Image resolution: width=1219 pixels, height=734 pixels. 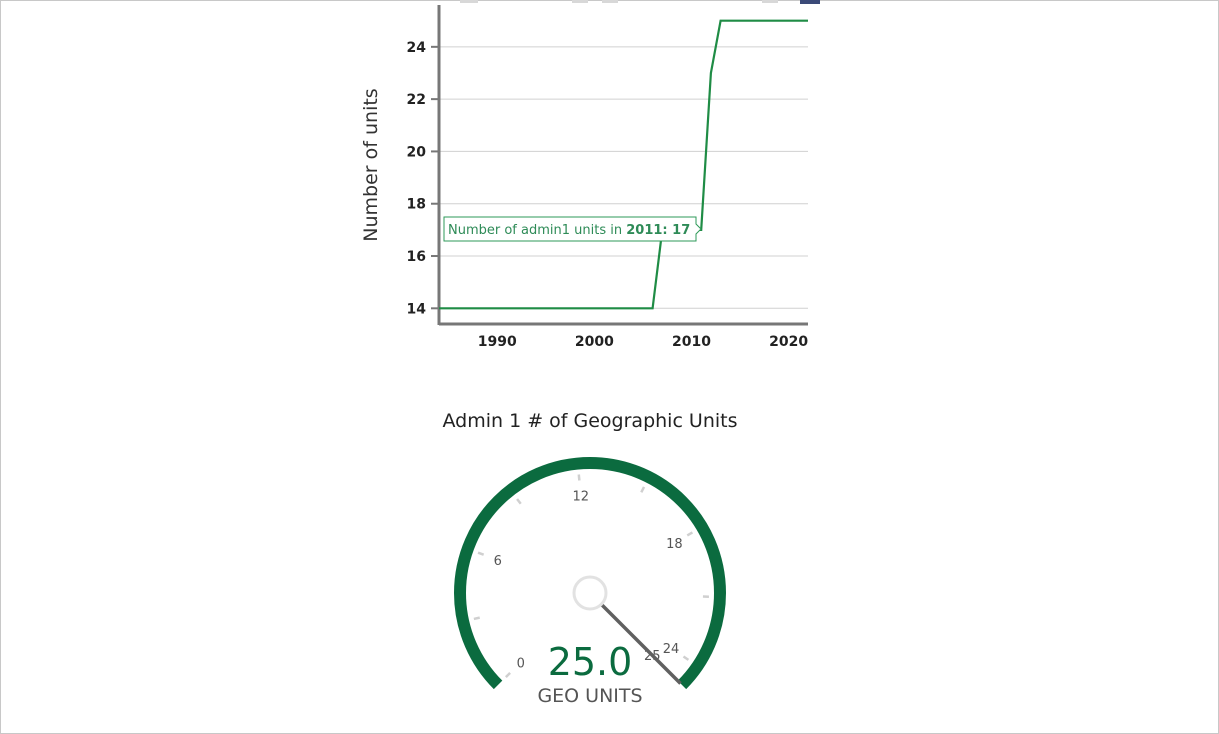 I want to click on series-line, so click(x=623, y=164).